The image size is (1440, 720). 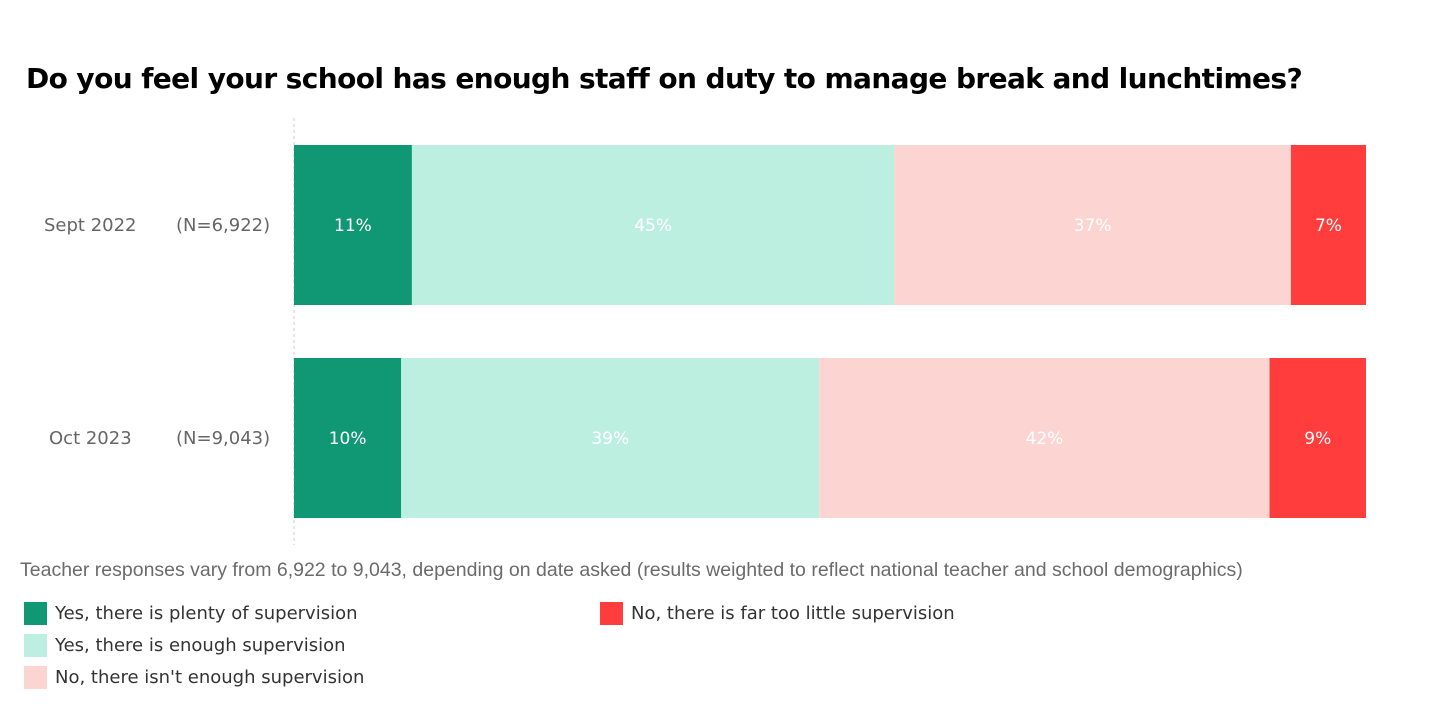 I want to click on legend-item: Yes, there is enough supervision, so click(x=185, y=645).